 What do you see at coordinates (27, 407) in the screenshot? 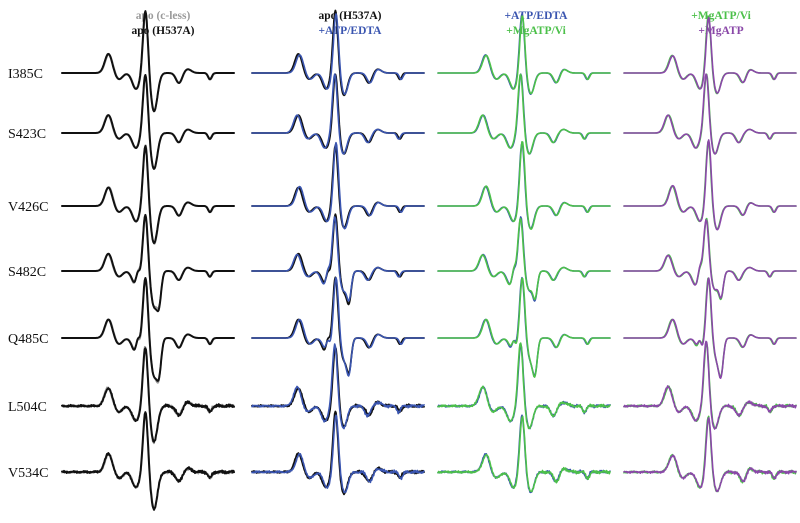
I see `row-label-l504c: L504C` at bounding box center [27, 407].